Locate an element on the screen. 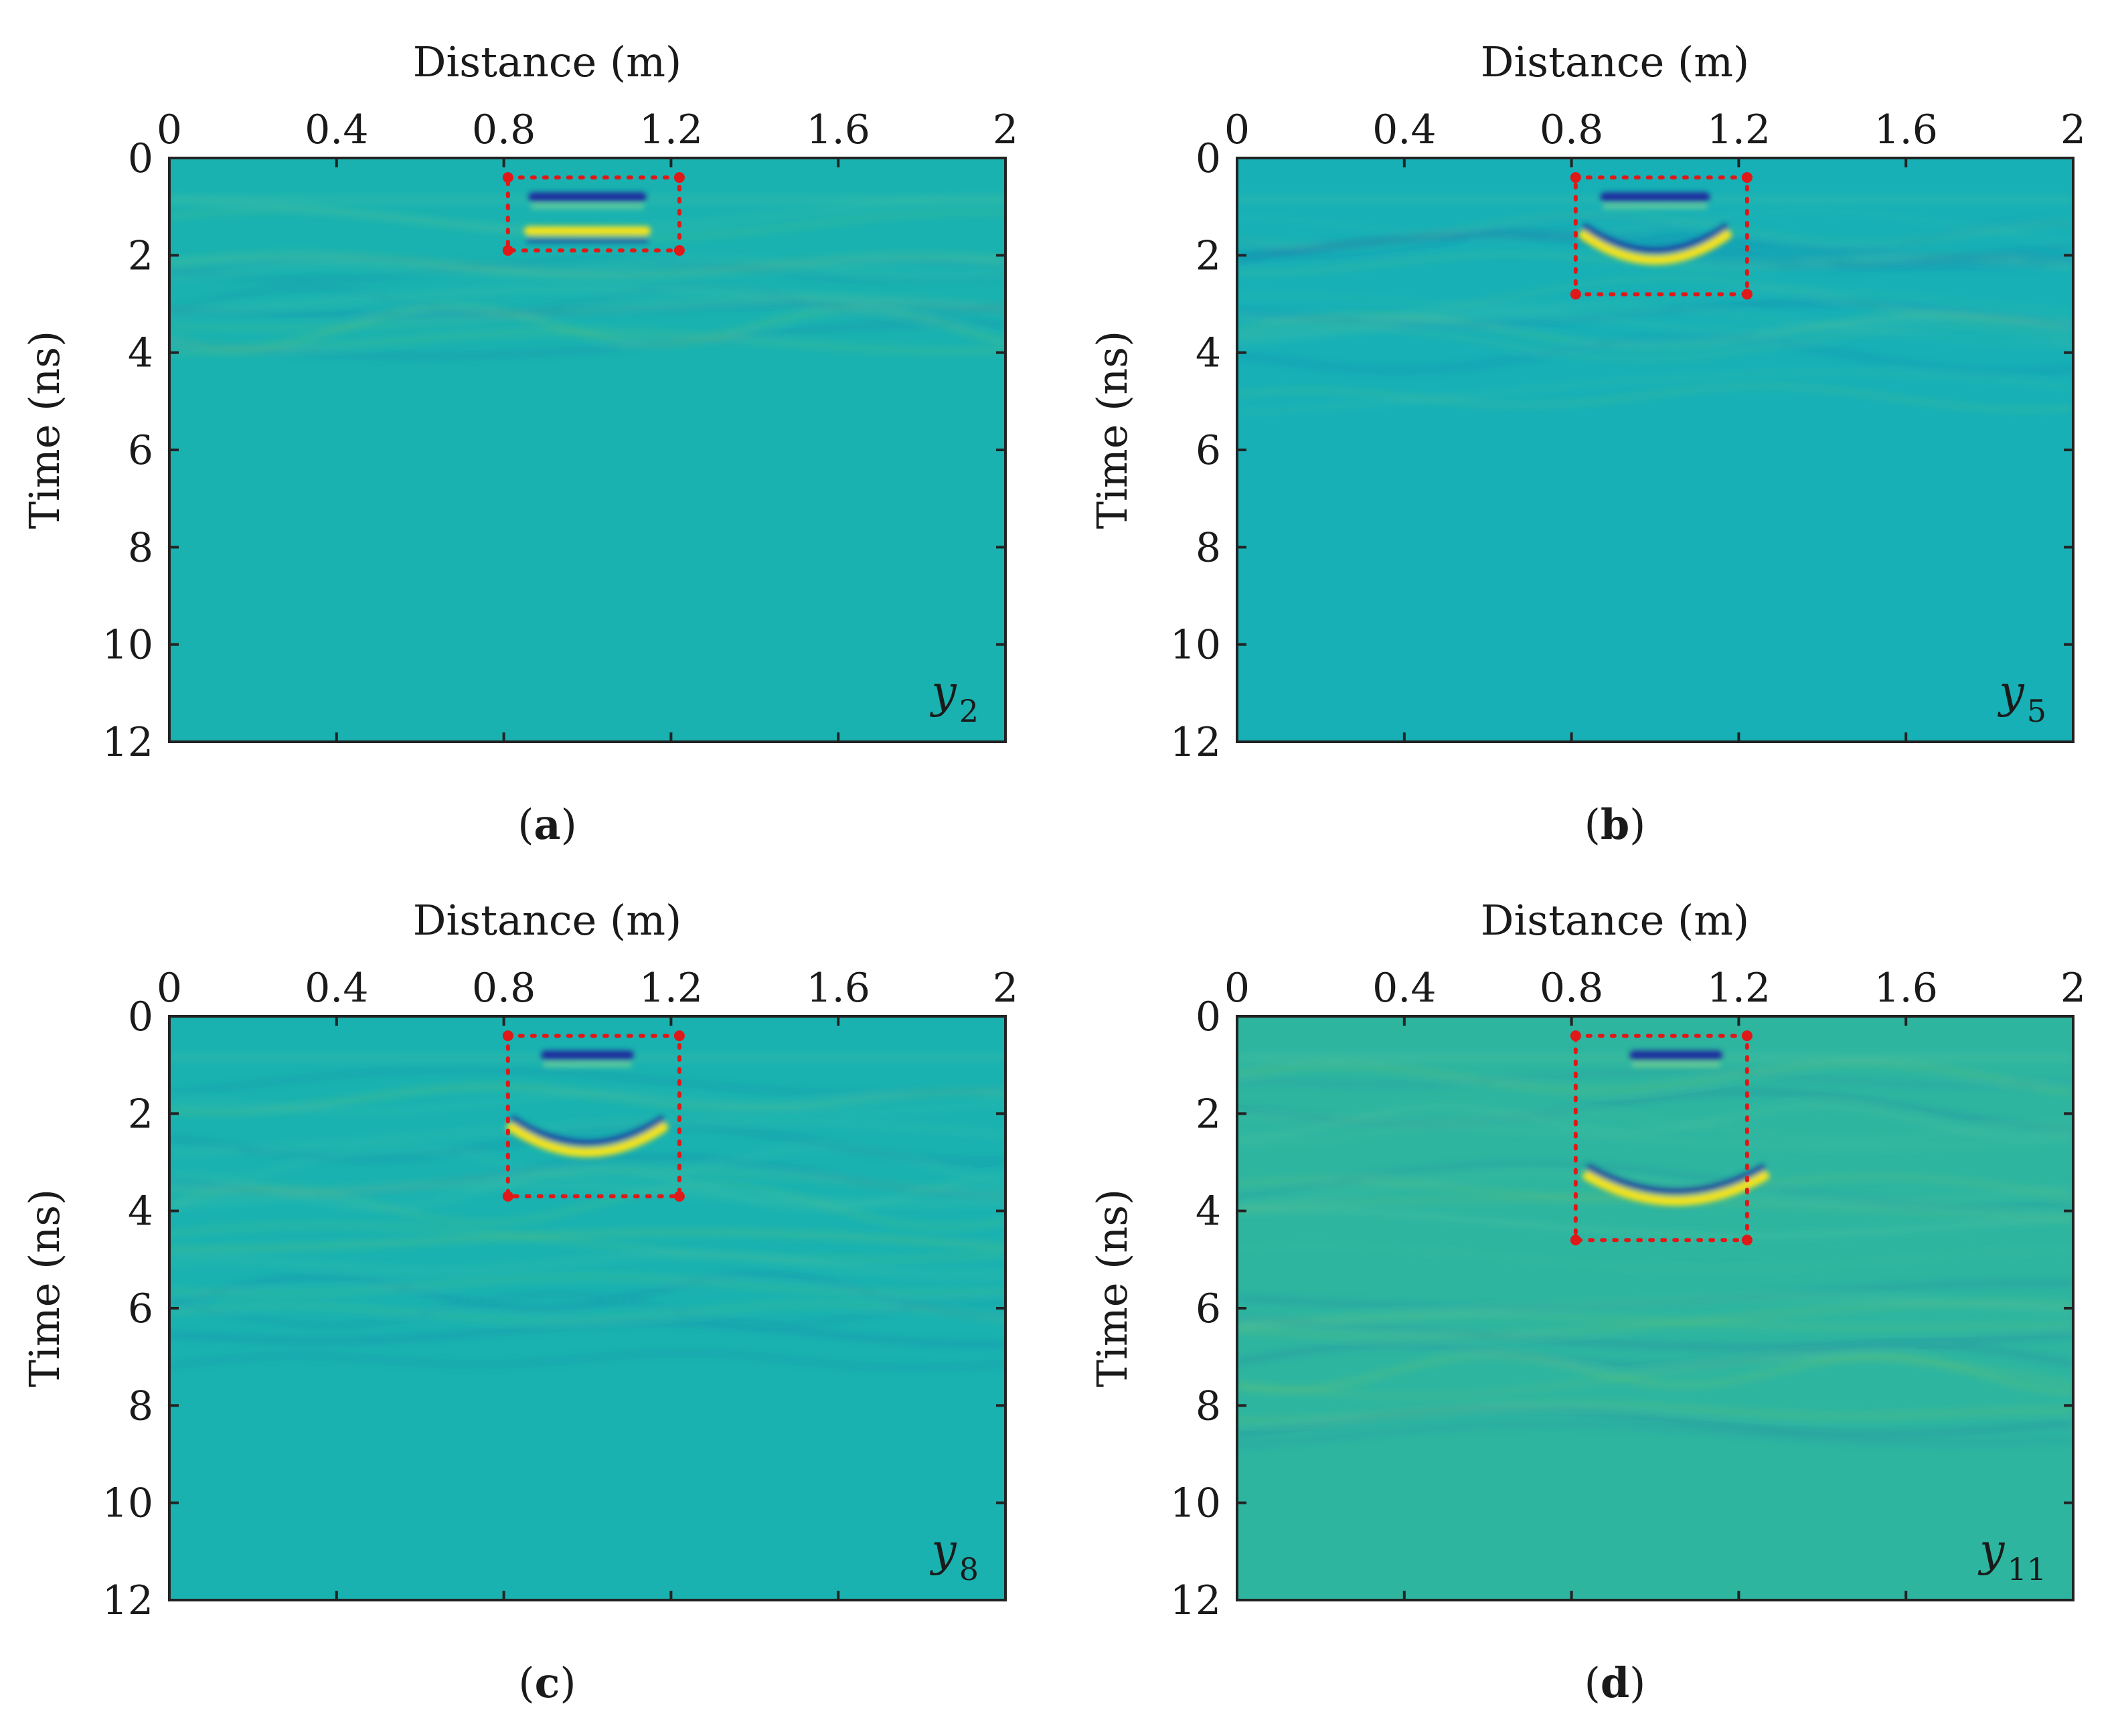 This screenshot has width=2114, height=1736. series-variable-label: y5 is located at coordinates (2021, 697).